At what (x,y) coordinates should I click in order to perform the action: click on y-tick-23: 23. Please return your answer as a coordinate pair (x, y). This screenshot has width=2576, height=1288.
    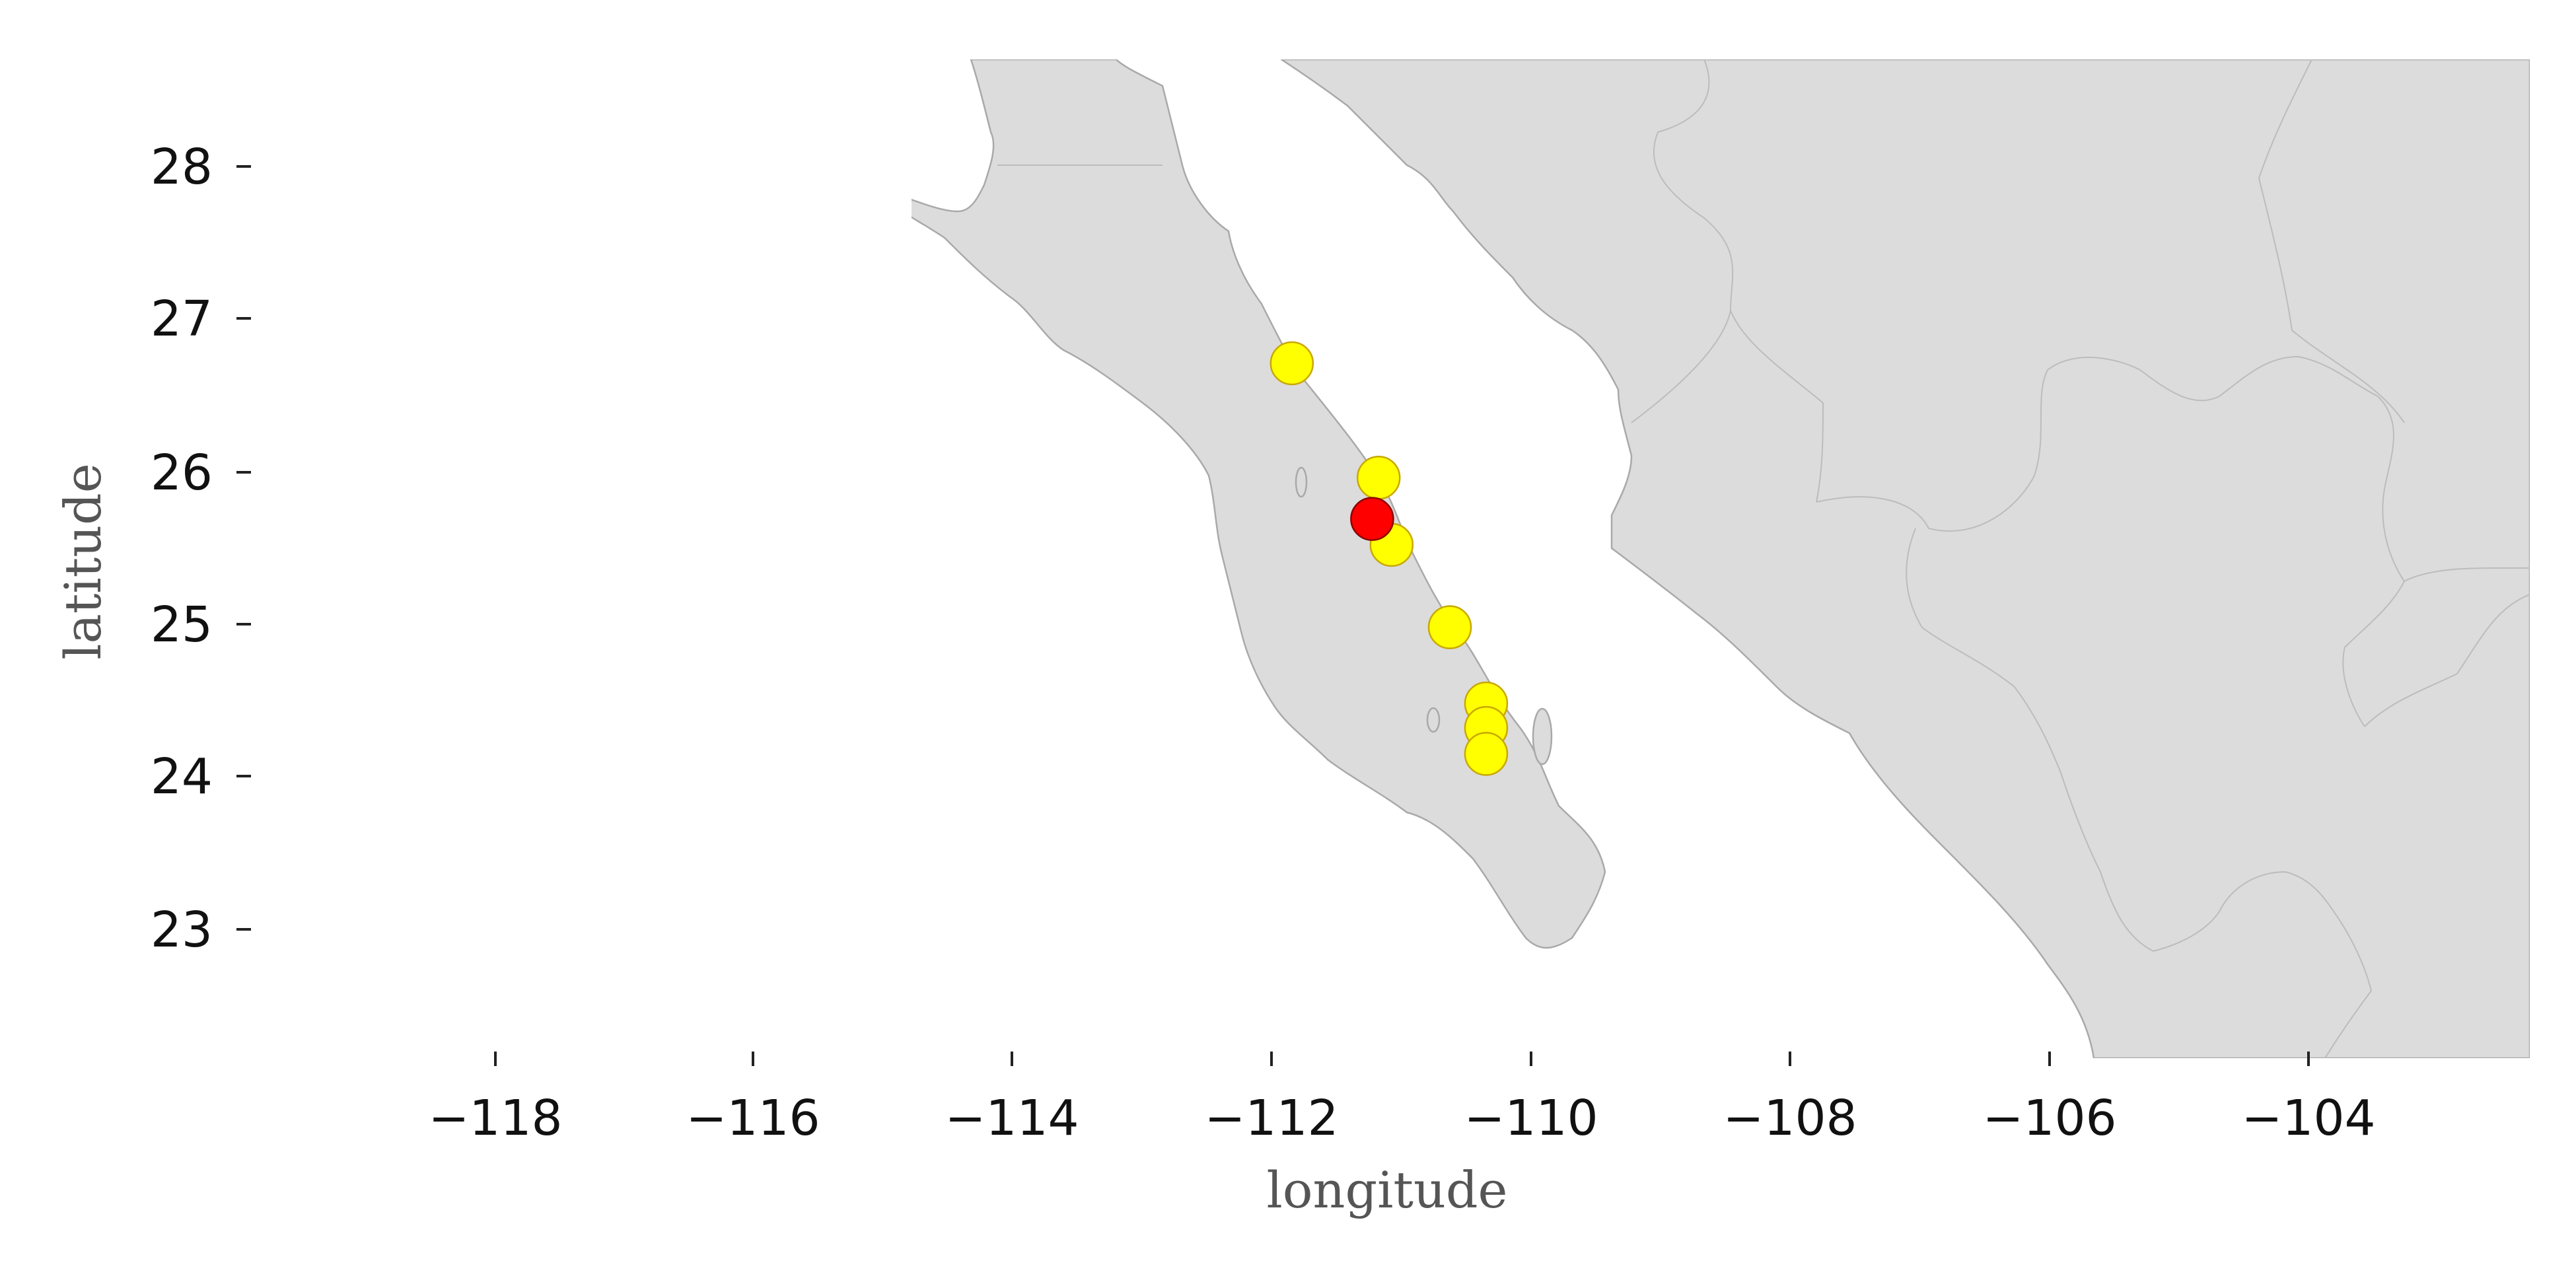
    Looking at the image, I should click on (201, 930).